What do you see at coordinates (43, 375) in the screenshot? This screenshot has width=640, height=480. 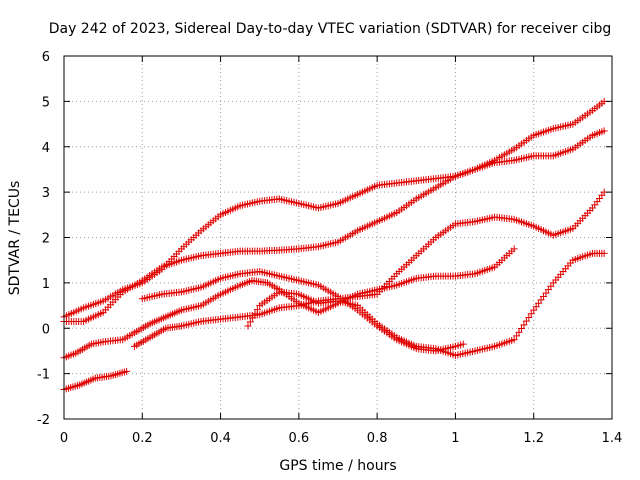 I see `y-tick-label: -1` at bounding box center [43, 375].